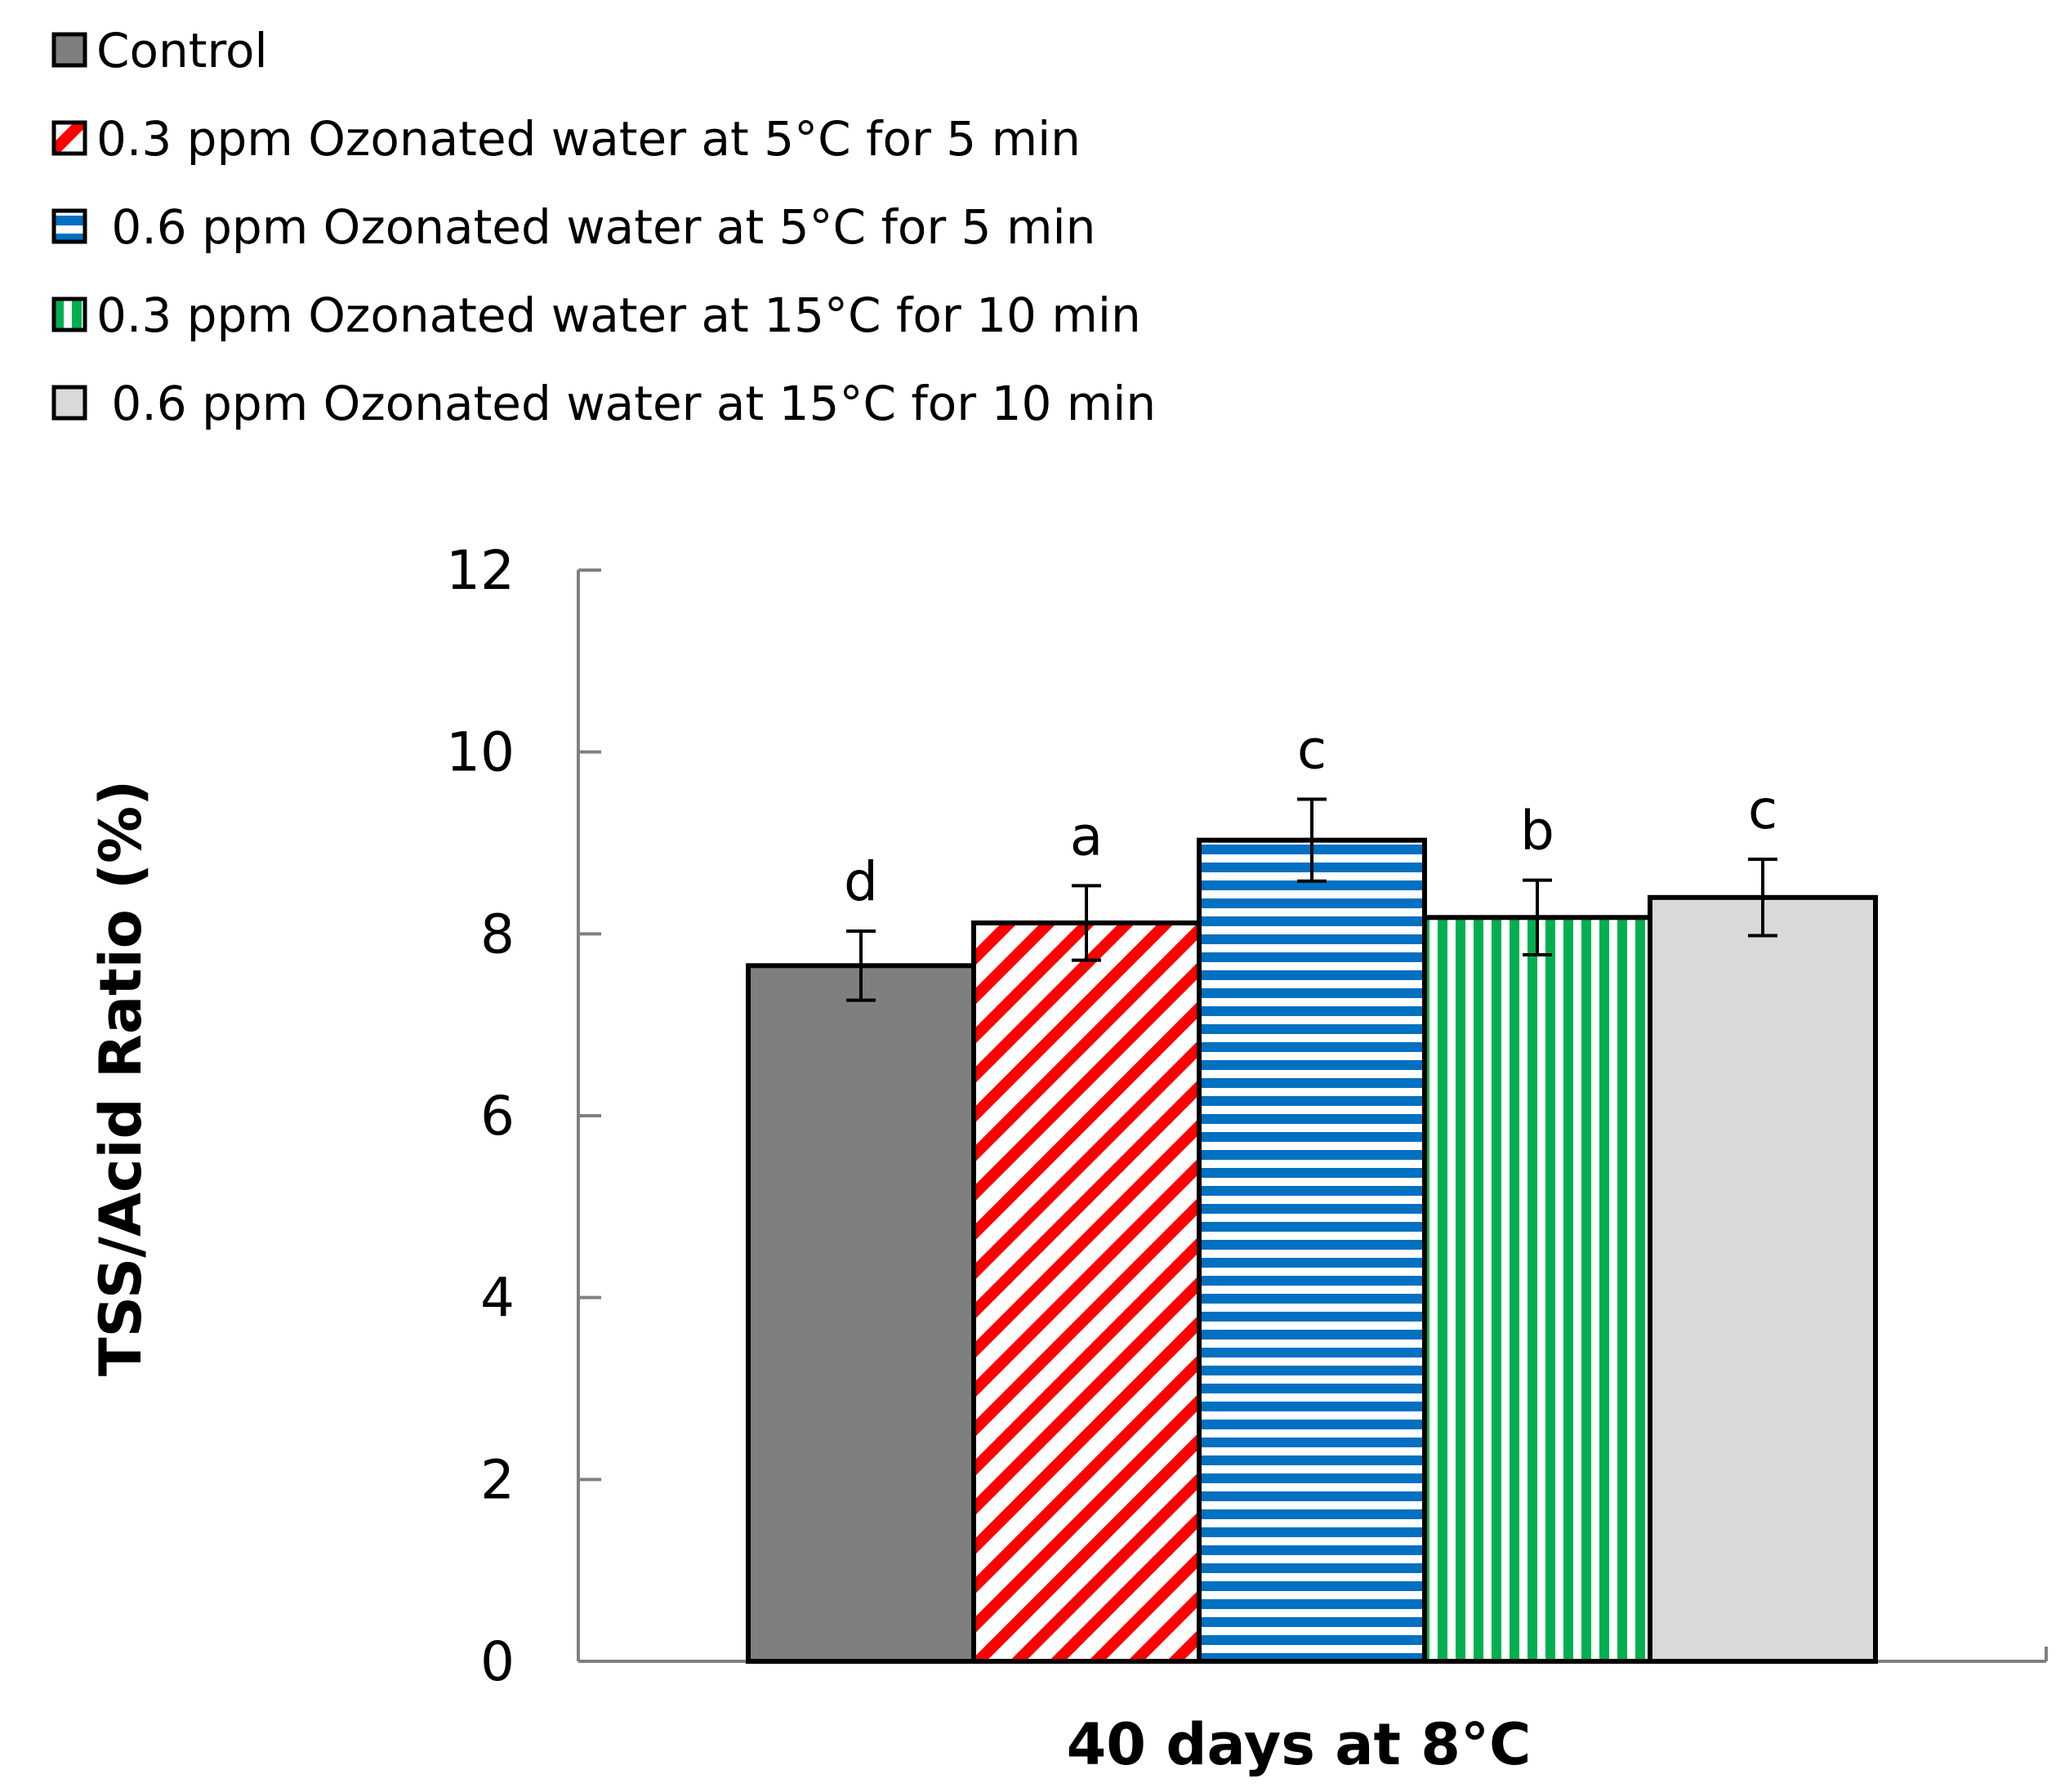  Describe the element at coordinates (1312, 750) in the screenshot. I see `significance-letter-3: c` at that location.